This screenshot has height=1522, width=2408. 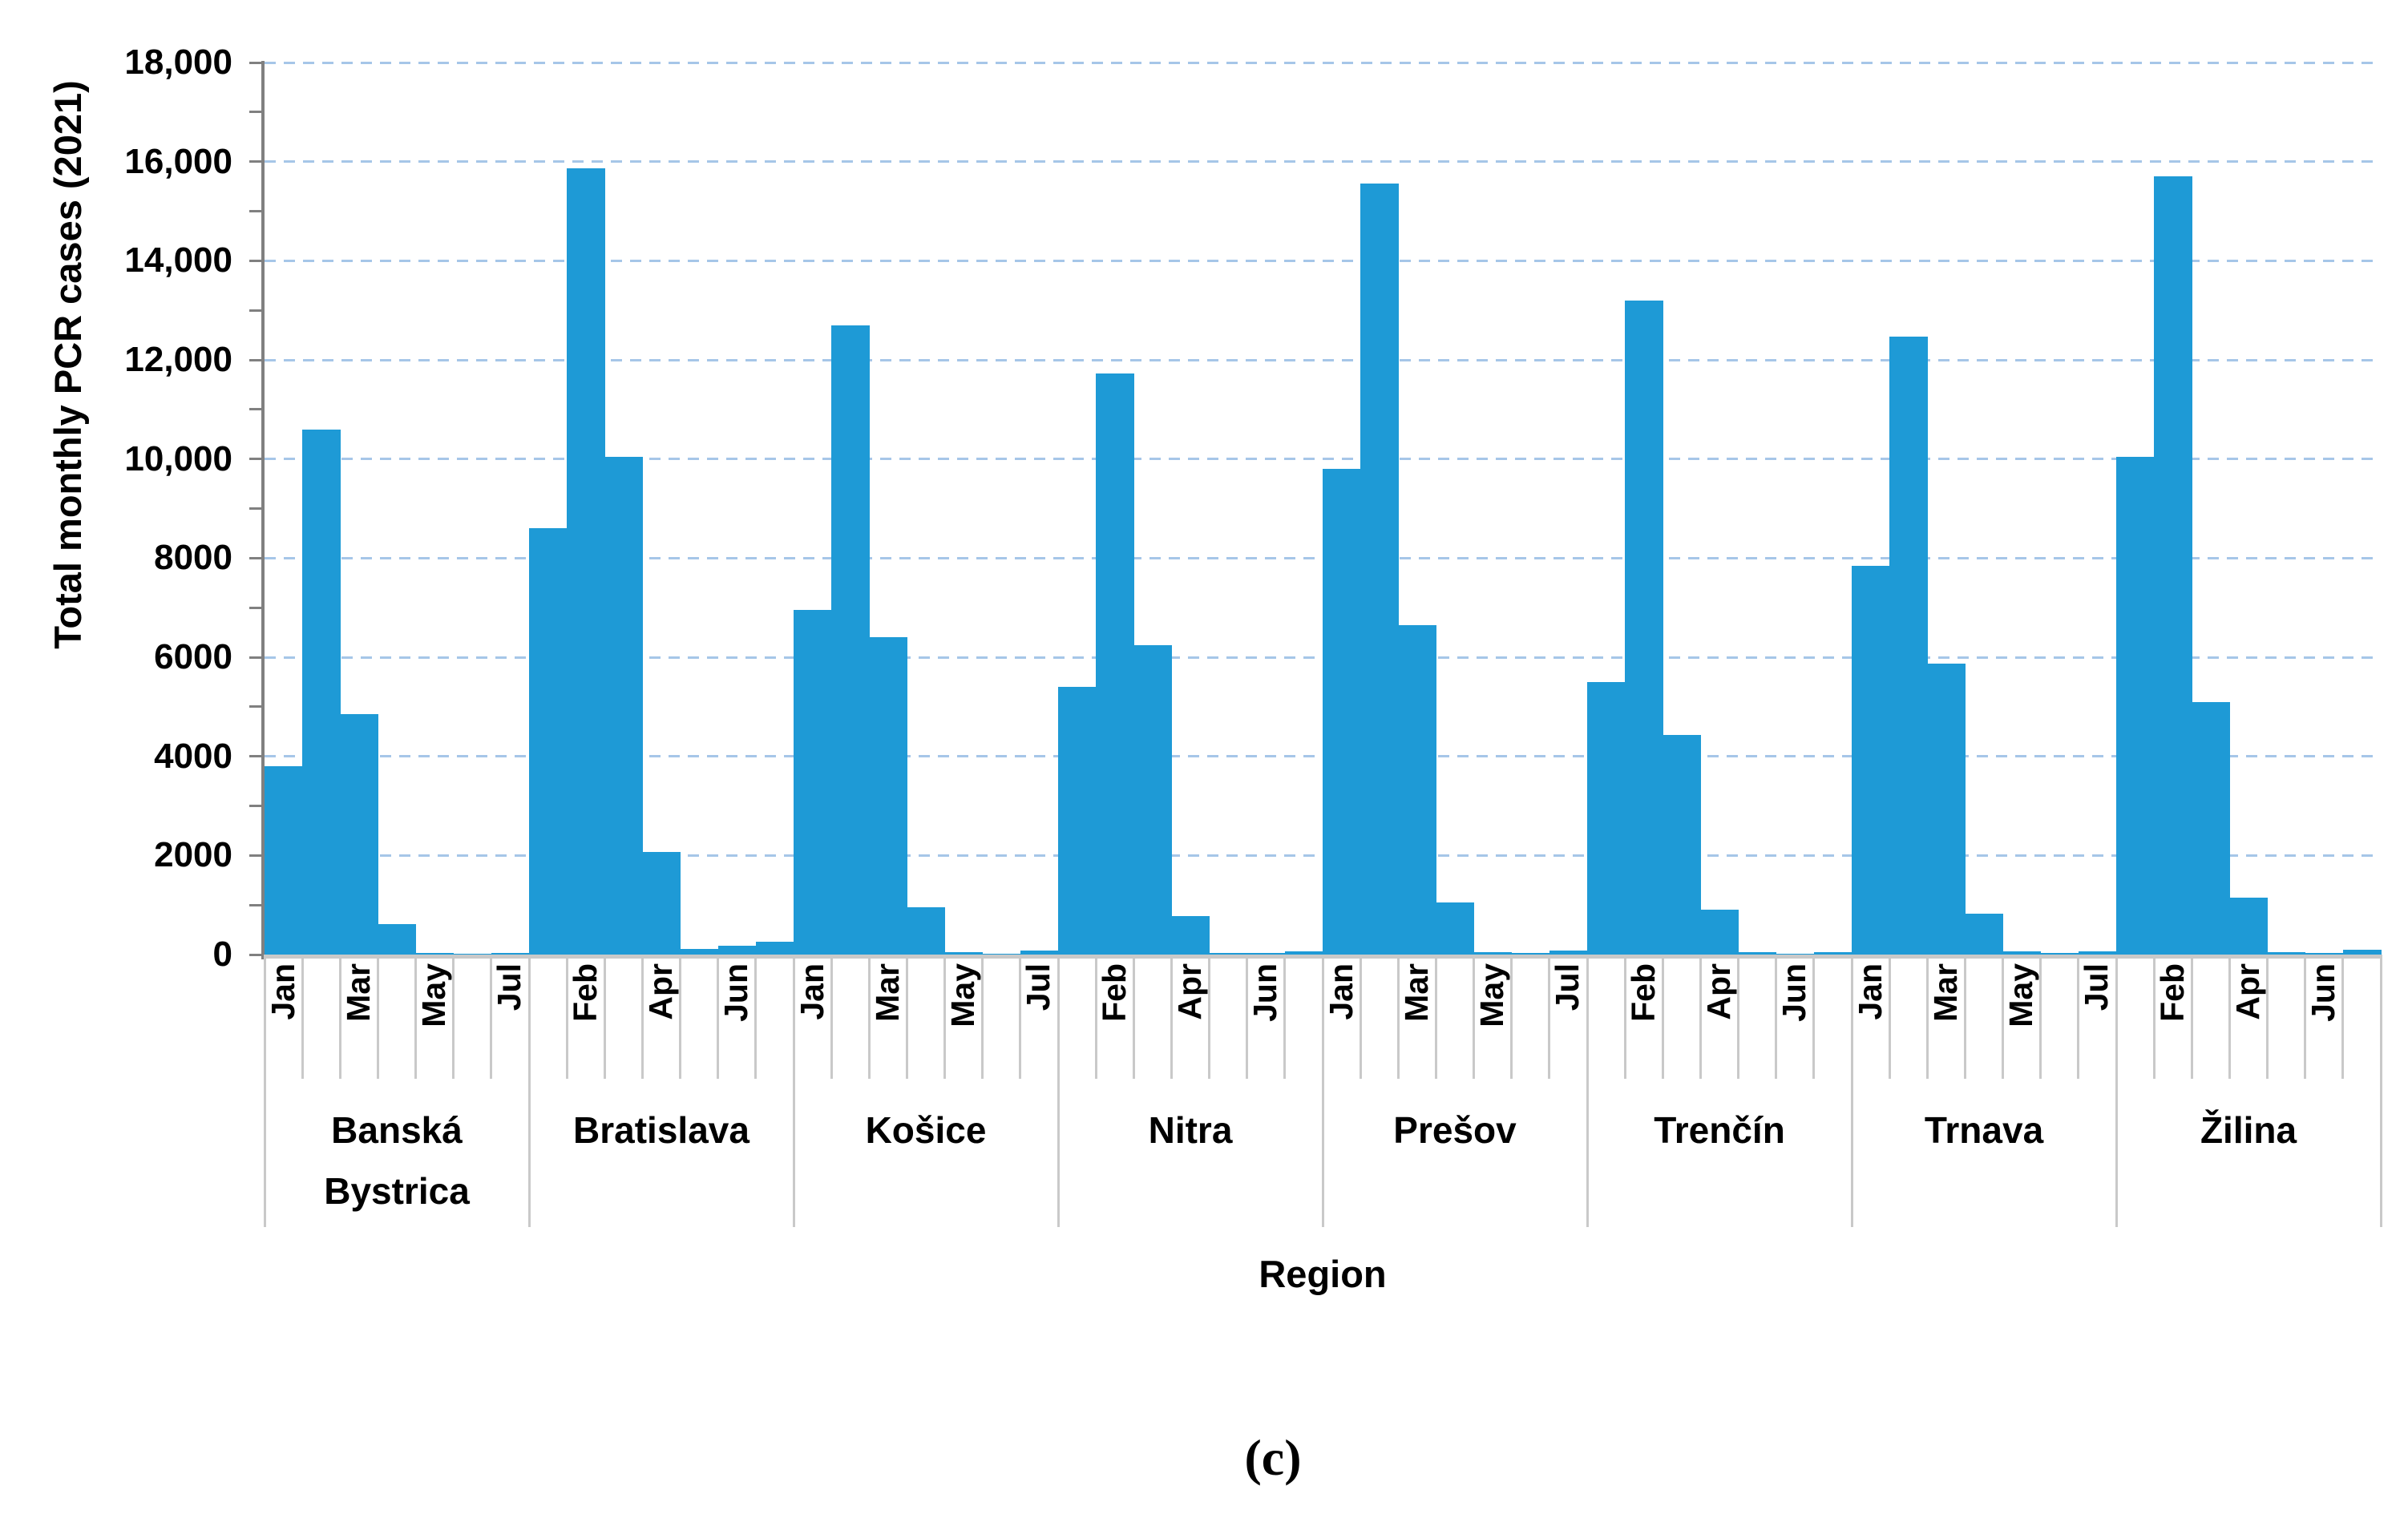 I want to click on y-axis-line, so click(x=263, y=510).